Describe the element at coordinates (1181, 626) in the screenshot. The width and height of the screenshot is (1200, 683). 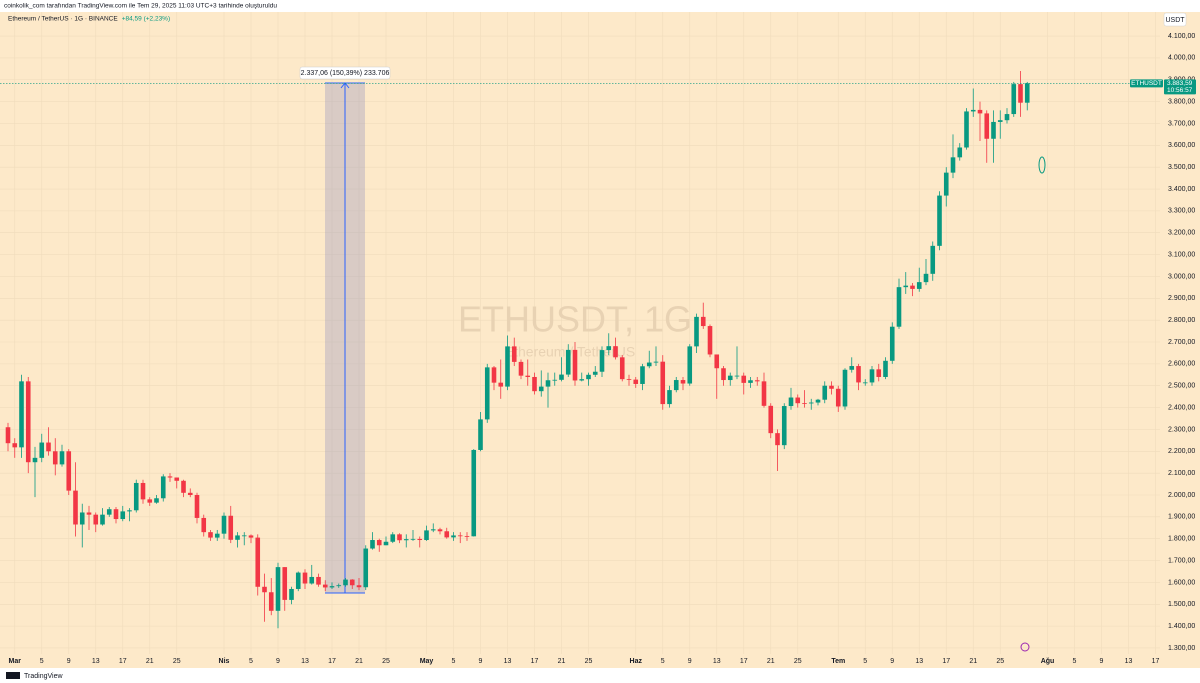
I see `y-tick-label: 1.400,00` at that location.